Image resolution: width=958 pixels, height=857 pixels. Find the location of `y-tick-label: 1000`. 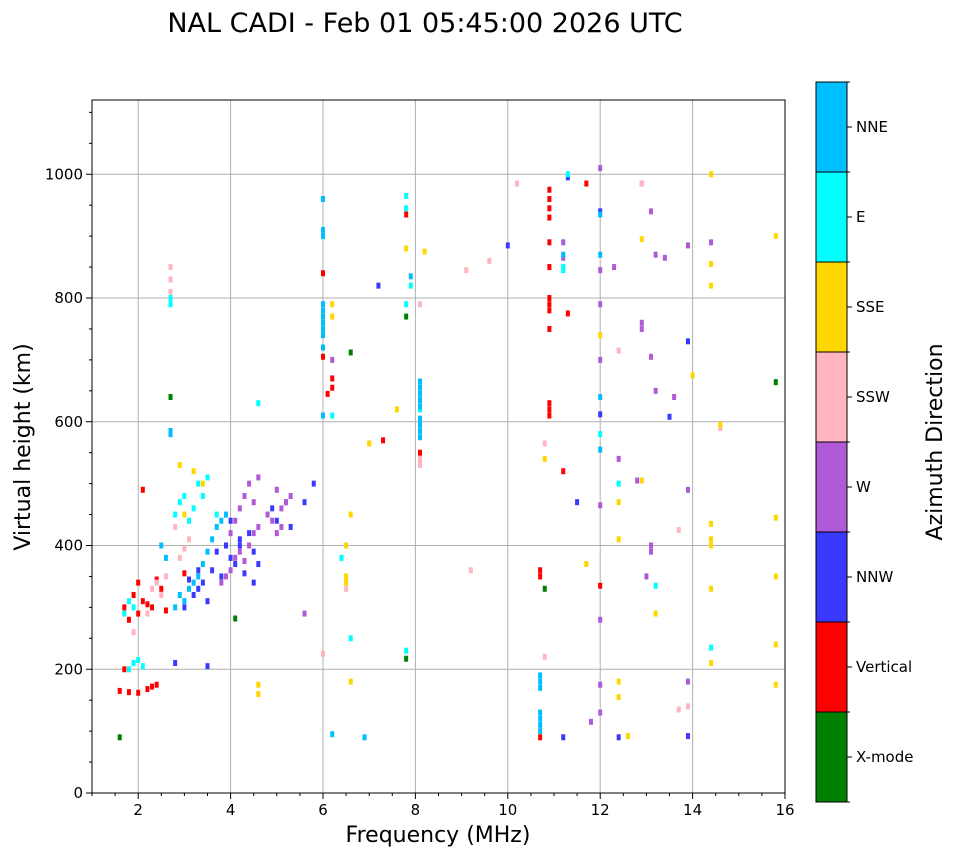

y-tick-label: 1000 is located at coordinates (64, 174).